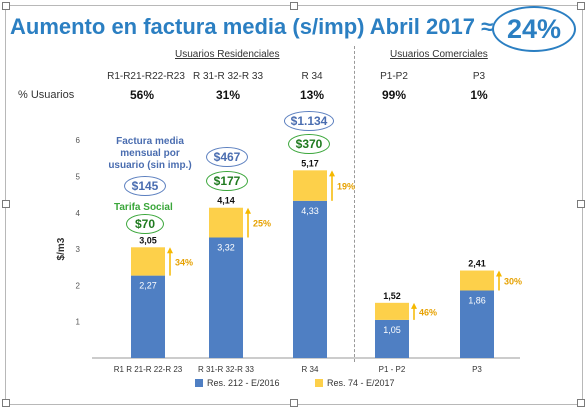  I want to click on legend-label-increase: Res. 74 - E/2017, so click(361, 383).